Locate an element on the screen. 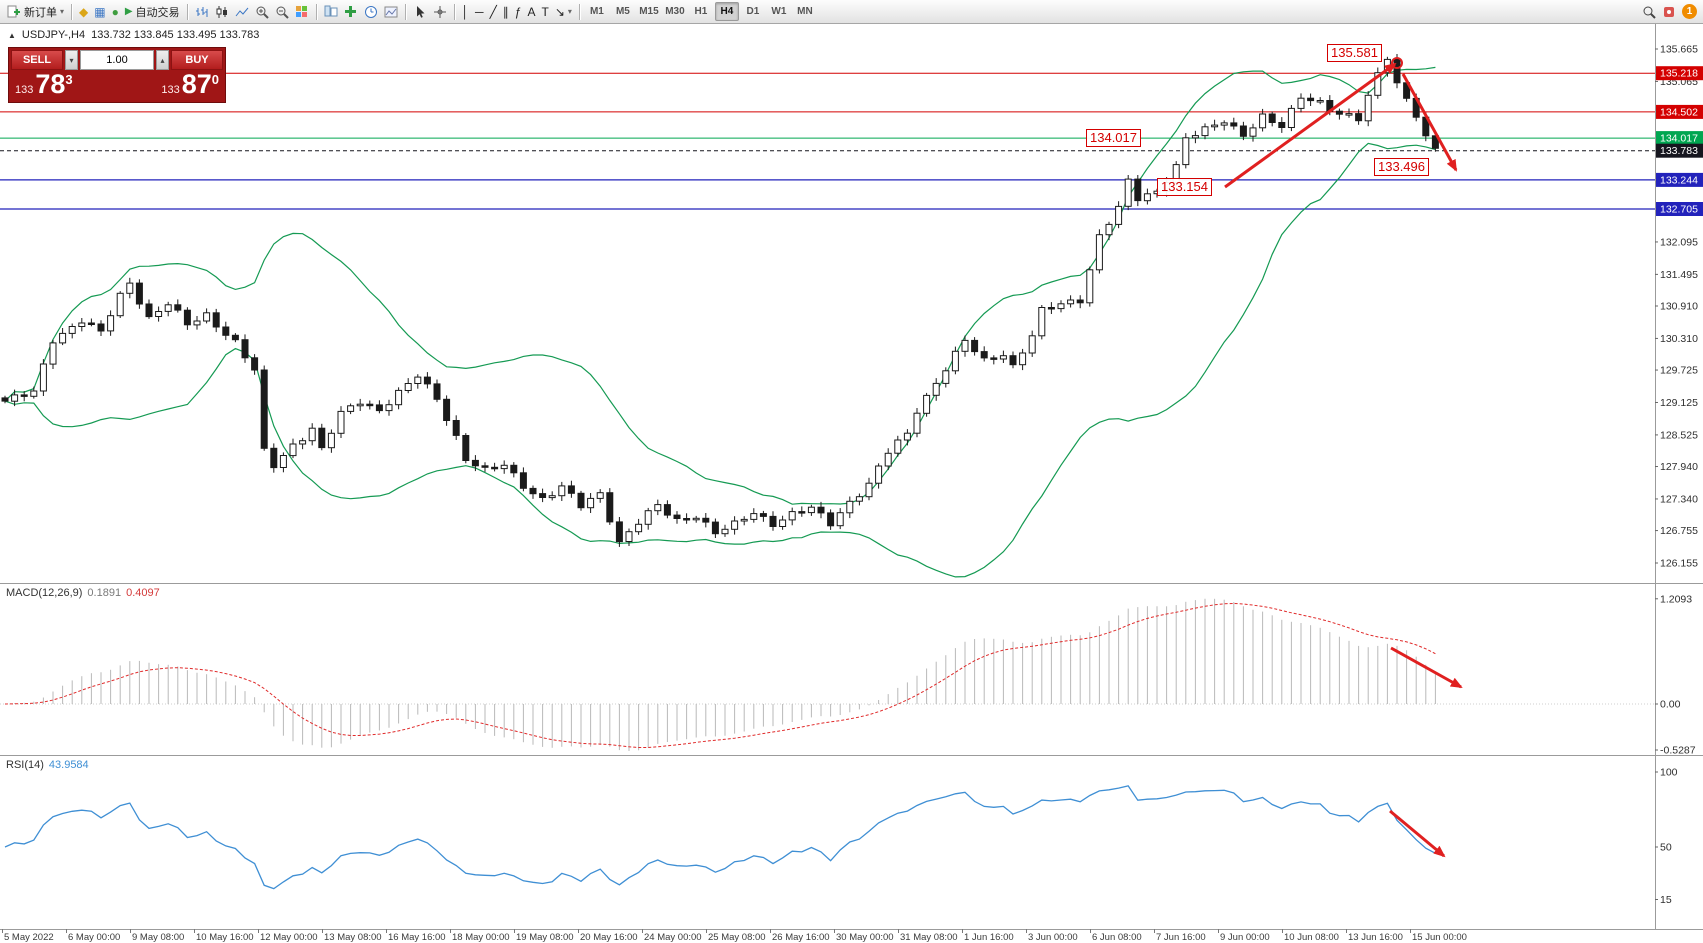 The height and width of the screenshot is (943, 1703). svg-text: 9 Jun 00:00 is located at coordinates (1245, 937).